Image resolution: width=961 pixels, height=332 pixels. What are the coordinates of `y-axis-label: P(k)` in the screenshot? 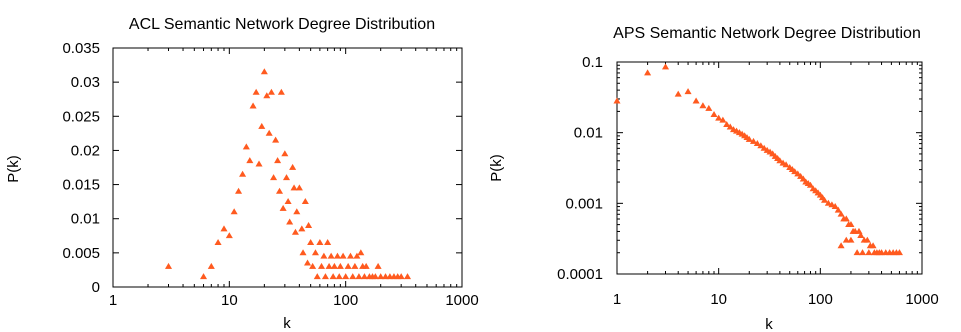 It's located at (13, 169).